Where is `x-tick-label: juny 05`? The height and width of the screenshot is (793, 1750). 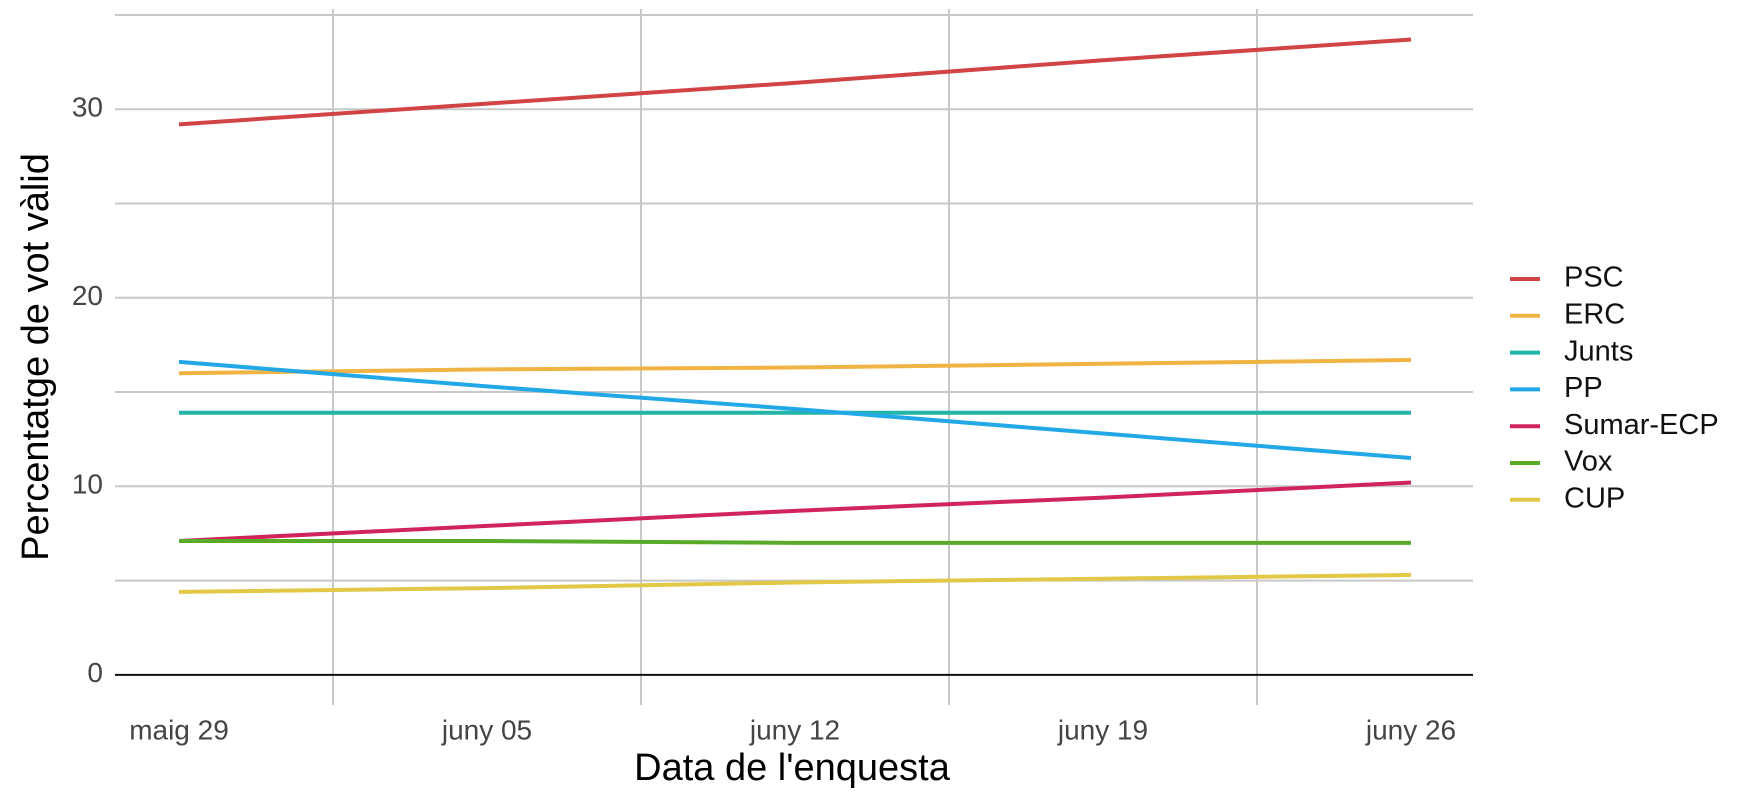
x-tick-label: juny 05 is located at coordinates (486, 729).